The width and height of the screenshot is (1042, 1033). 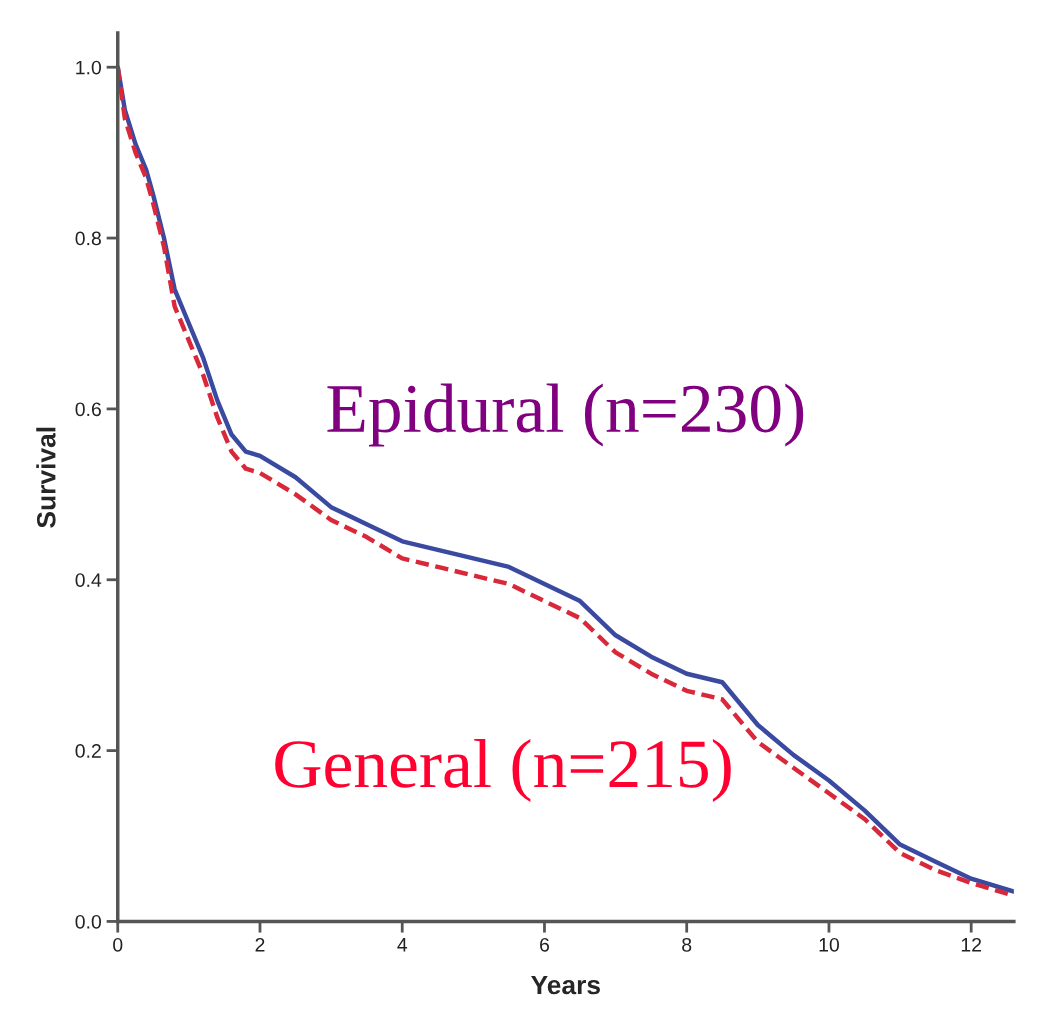 What do you see at coordinates (565, 415) in the screenshot?
I see `series-label: Epidural (n=230)` at bounding box center [565, 415].